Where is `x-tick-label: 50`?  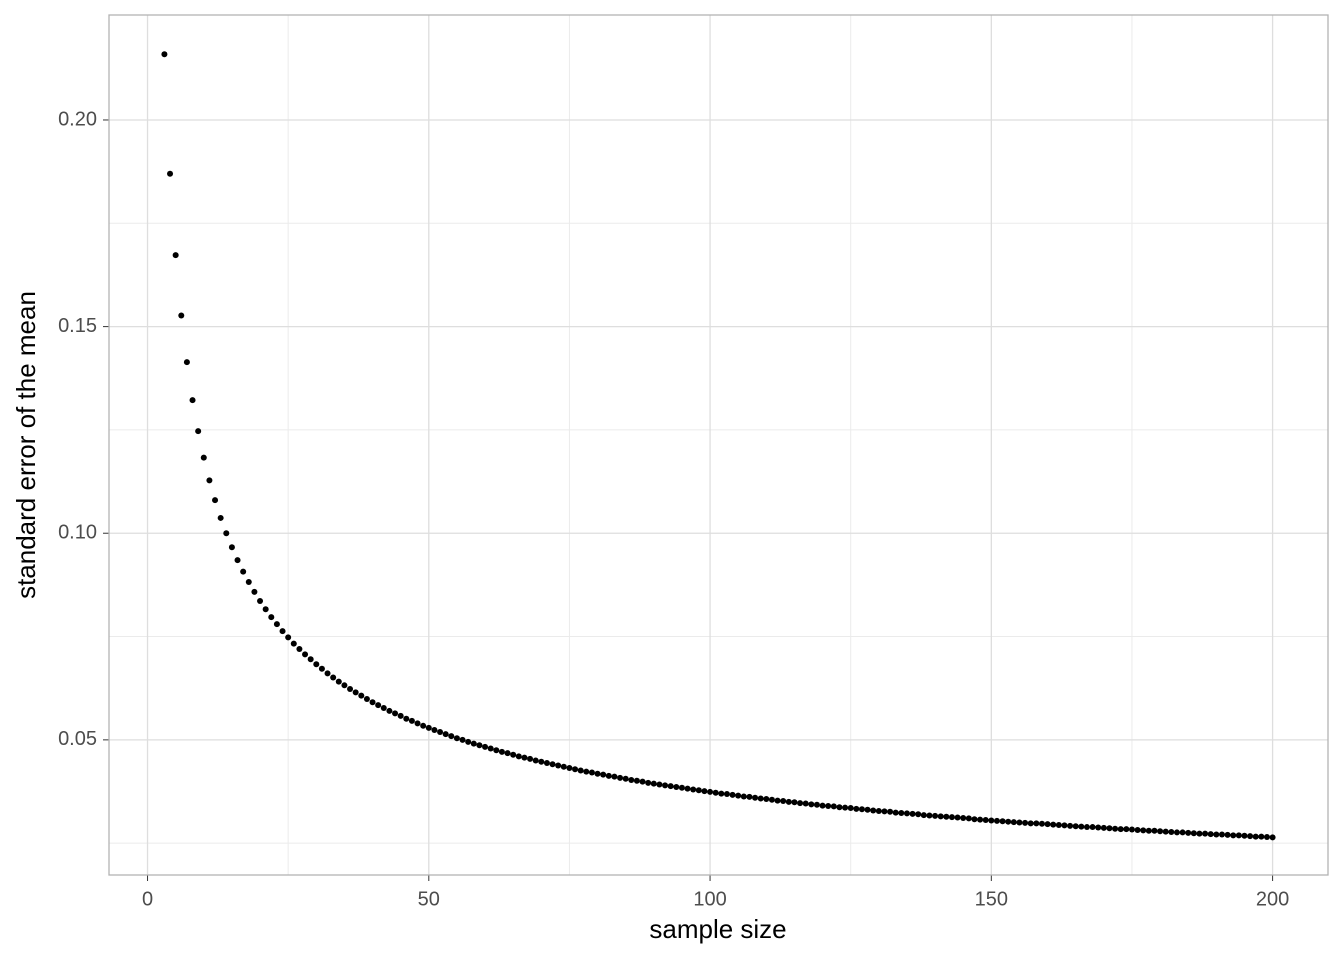 x-tick-label: 50 is located at coordinates (429, 899).